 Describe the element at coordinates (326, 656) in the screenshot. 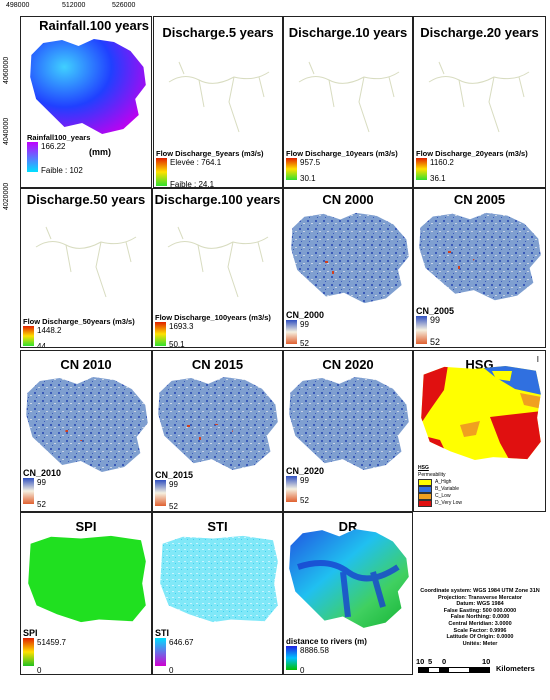

I see `legend: distance to rivers (m) 8886.58 0` at that location.